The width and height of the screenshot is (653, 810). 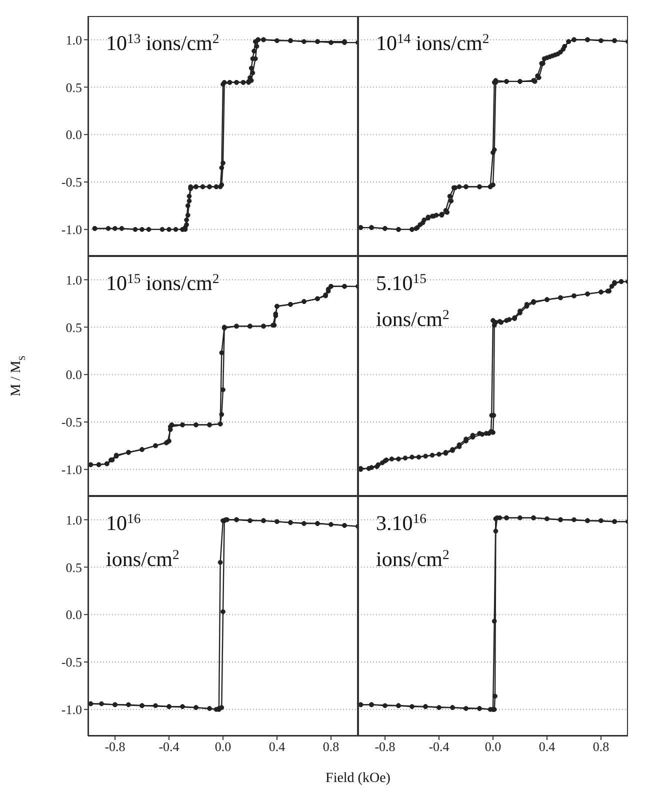 I want to click on x-axis-title: Field (kOe), so click(x=358, y=778).